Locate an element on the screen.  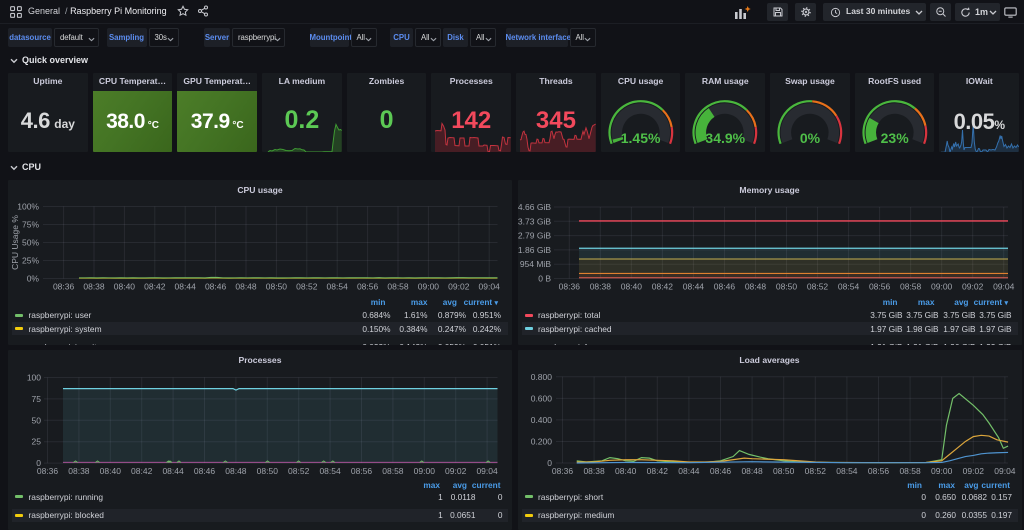
svg-text: 75 is located at coordinates (37, 399).